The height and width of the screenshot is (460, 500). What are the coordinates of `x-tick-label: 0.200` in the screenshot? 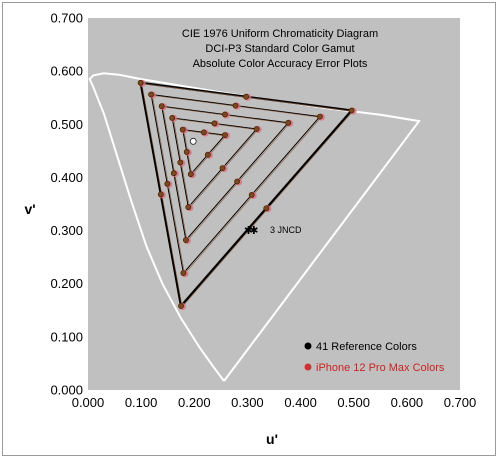 It's located at (194, 402).